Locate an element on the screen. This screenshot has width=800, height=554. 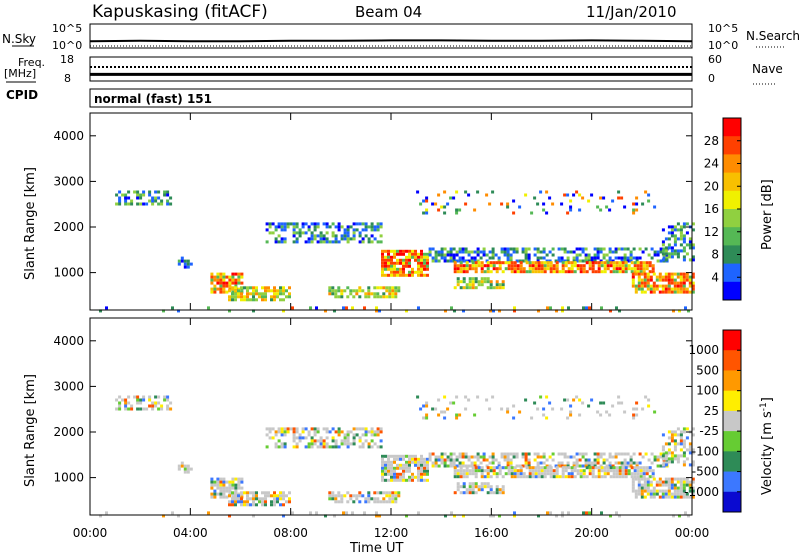
velocity-ylabel: Slant Range [km] is located at coordinates (30, 430).